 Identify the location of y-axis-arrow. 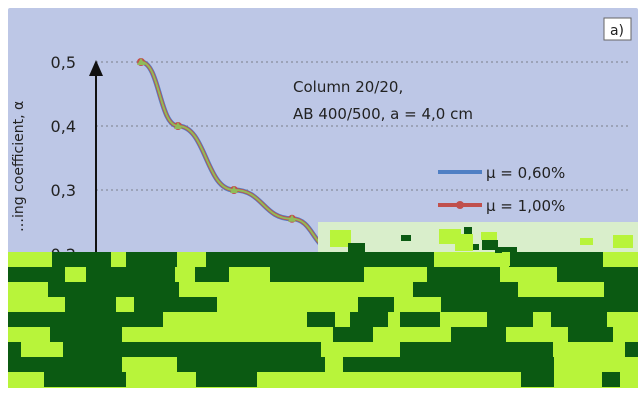
(96, 68).